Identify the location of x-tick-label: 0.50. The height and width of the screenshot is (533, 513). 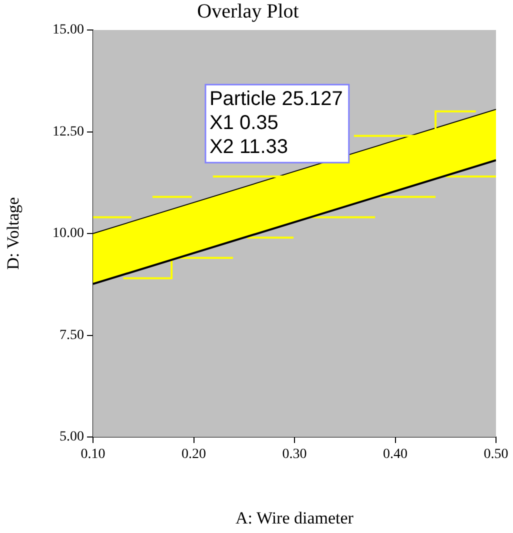
(496, 454).